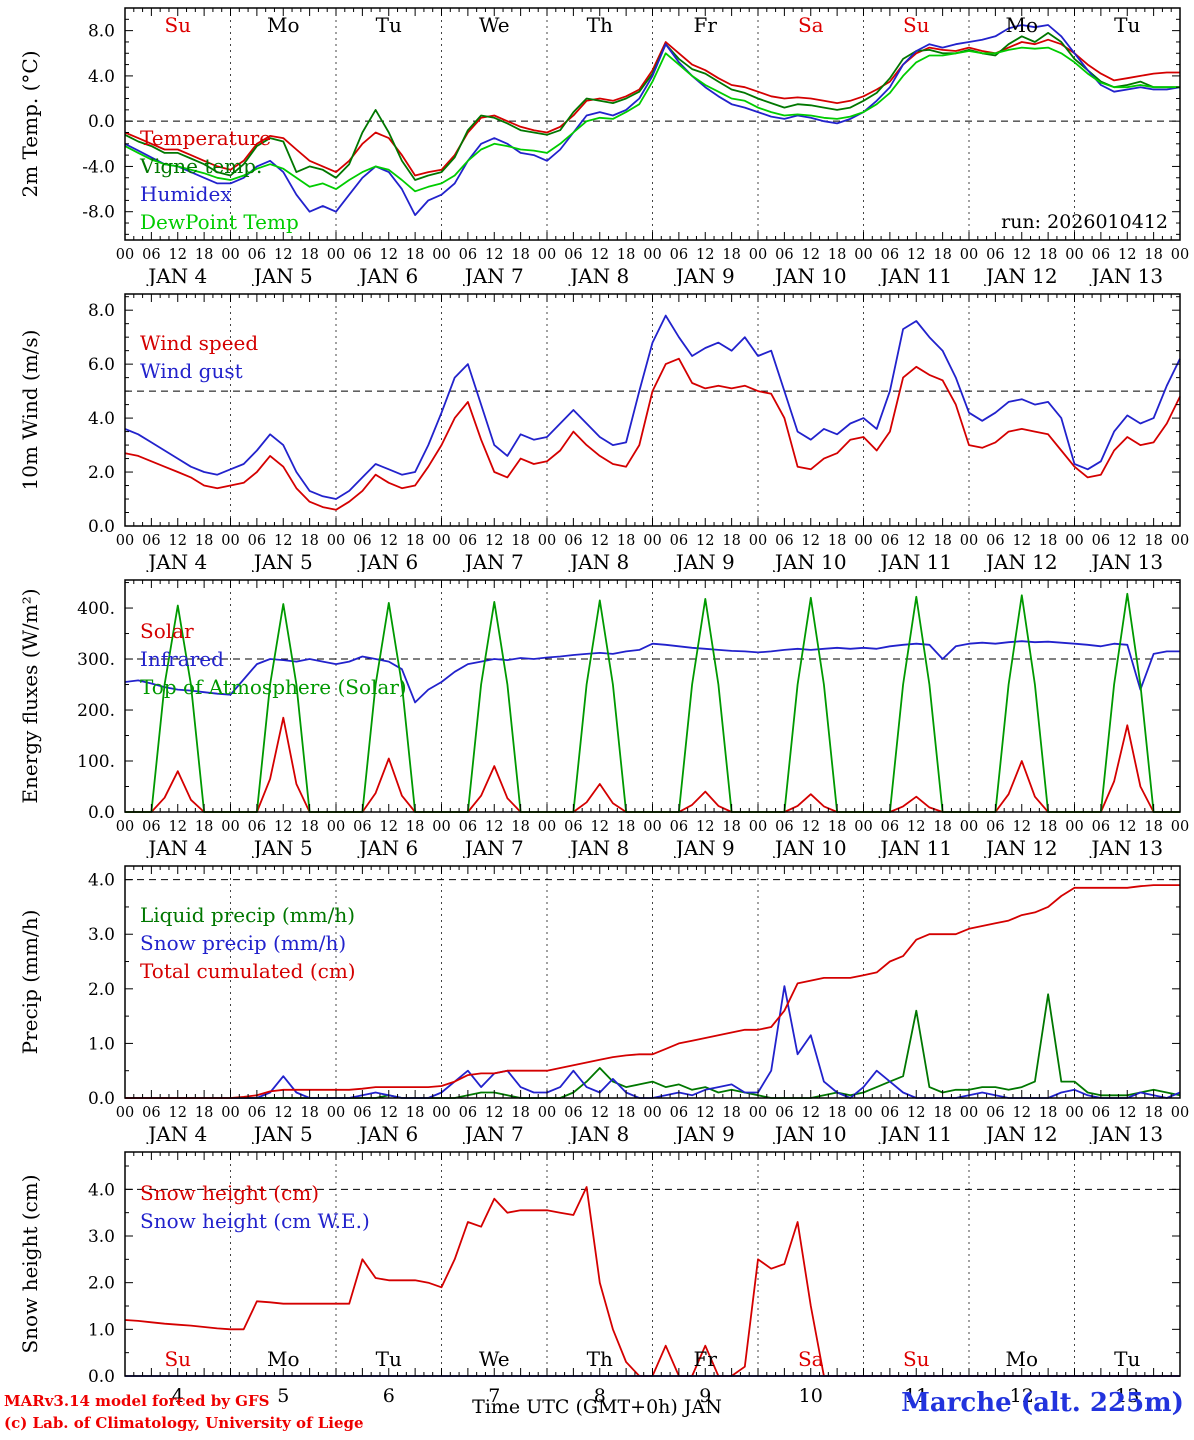  What do you see at coordinates (705, 1396) in the screenshot?
I see `svg-text: 9` at bounding box center [705, 1396].